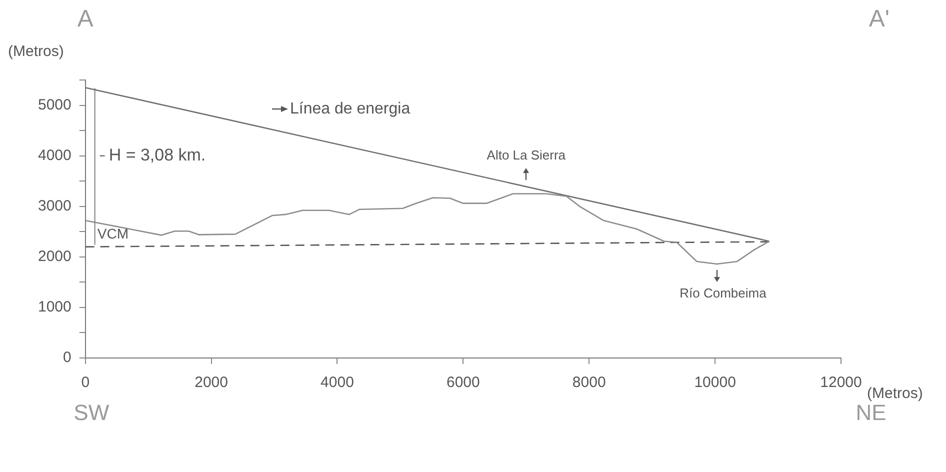 The width and height of the screenshot is (946, 472). Describe the element at coordinates (55, 257) in the screenshot. I see `y-tick-label: 2000` at that location.